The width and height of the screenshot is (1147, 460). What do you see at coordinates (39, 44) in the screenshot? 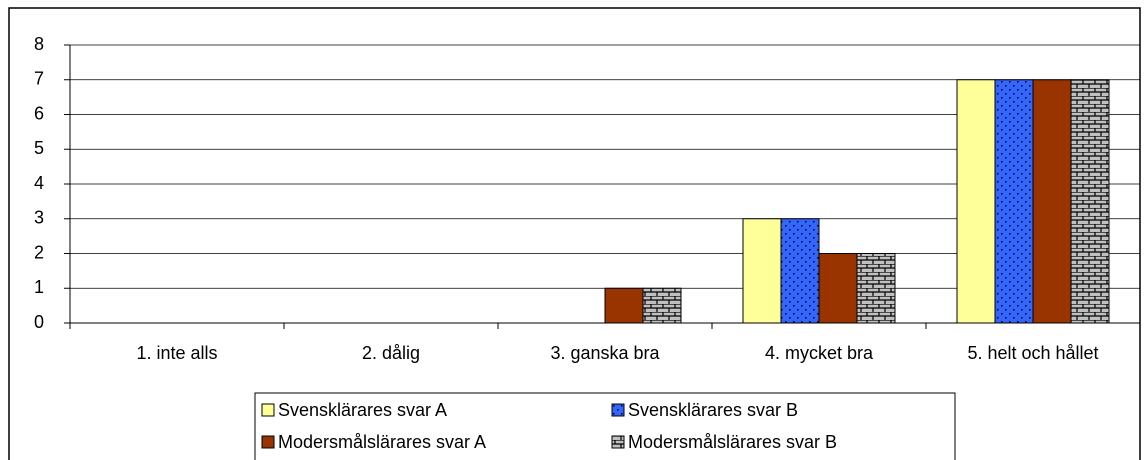
I see `y-tick-label: 8` at bounding box center [39, 44].